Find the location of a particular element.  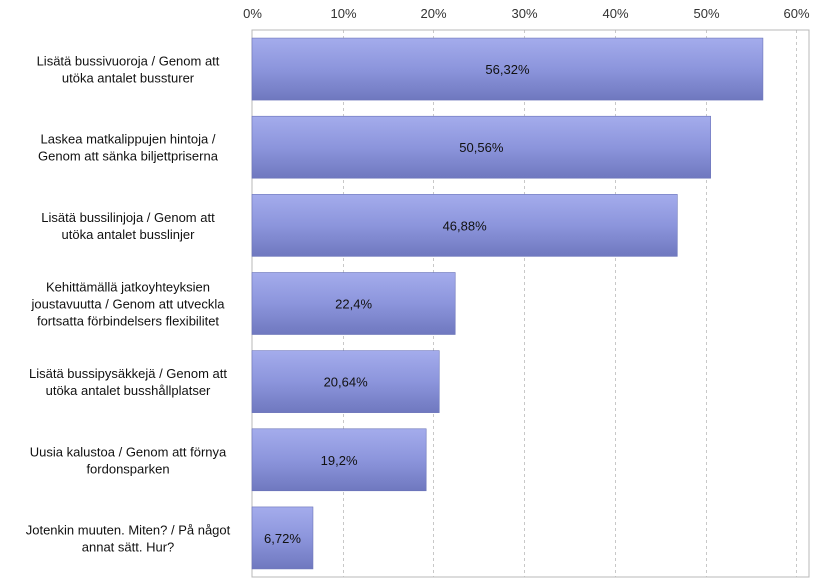

data-label: 56,32% is located at coordinates (507, 69).